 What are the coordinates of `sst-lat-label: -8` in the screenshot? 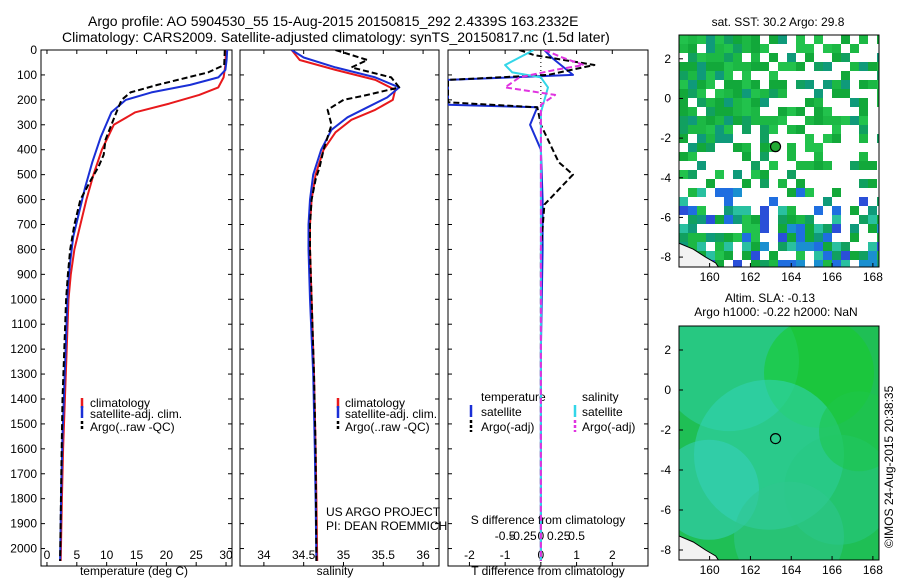 It's located at (665, 257).